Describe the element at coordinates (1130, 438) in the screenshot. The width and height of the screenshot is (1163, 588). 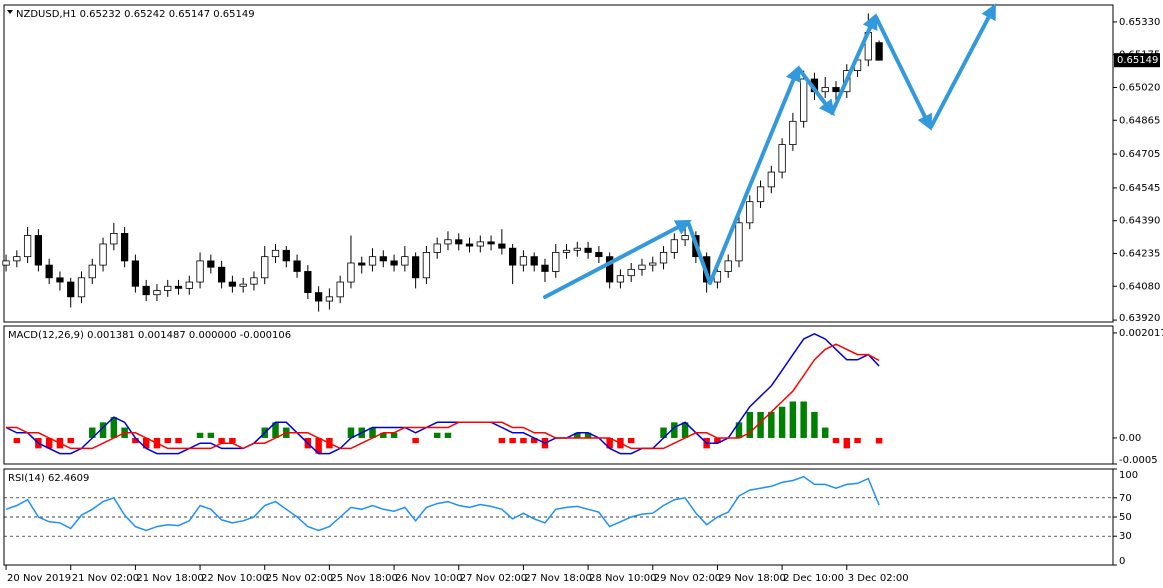
I see `y-tick-label: 0.00` at that location.